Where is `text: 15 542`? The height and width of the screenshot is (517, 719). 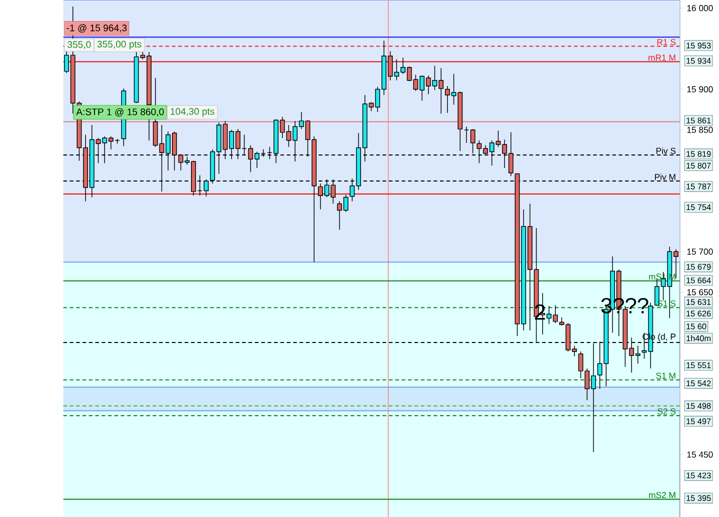
text: 15 542 is located at coordinates (698, 383).